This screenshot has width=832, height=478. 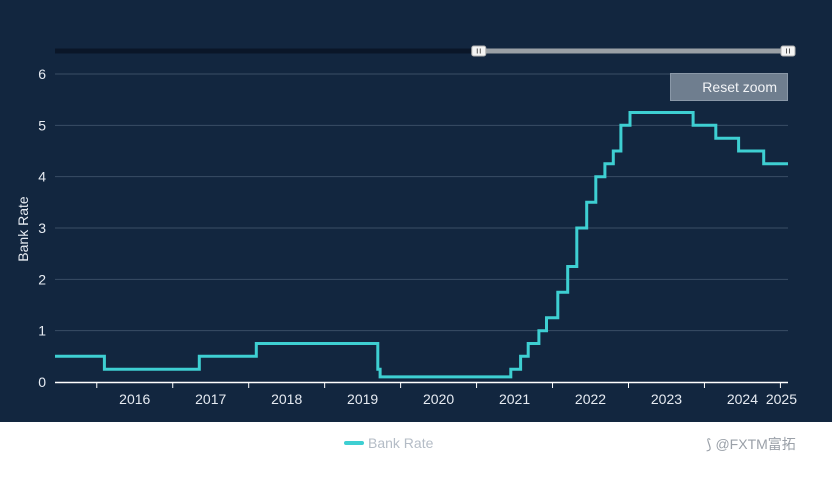 What do you see at coordinates (666, 399) in the screenshot?
I see `x-tick-label-2023: 2023` at bounding box center [666, 399].